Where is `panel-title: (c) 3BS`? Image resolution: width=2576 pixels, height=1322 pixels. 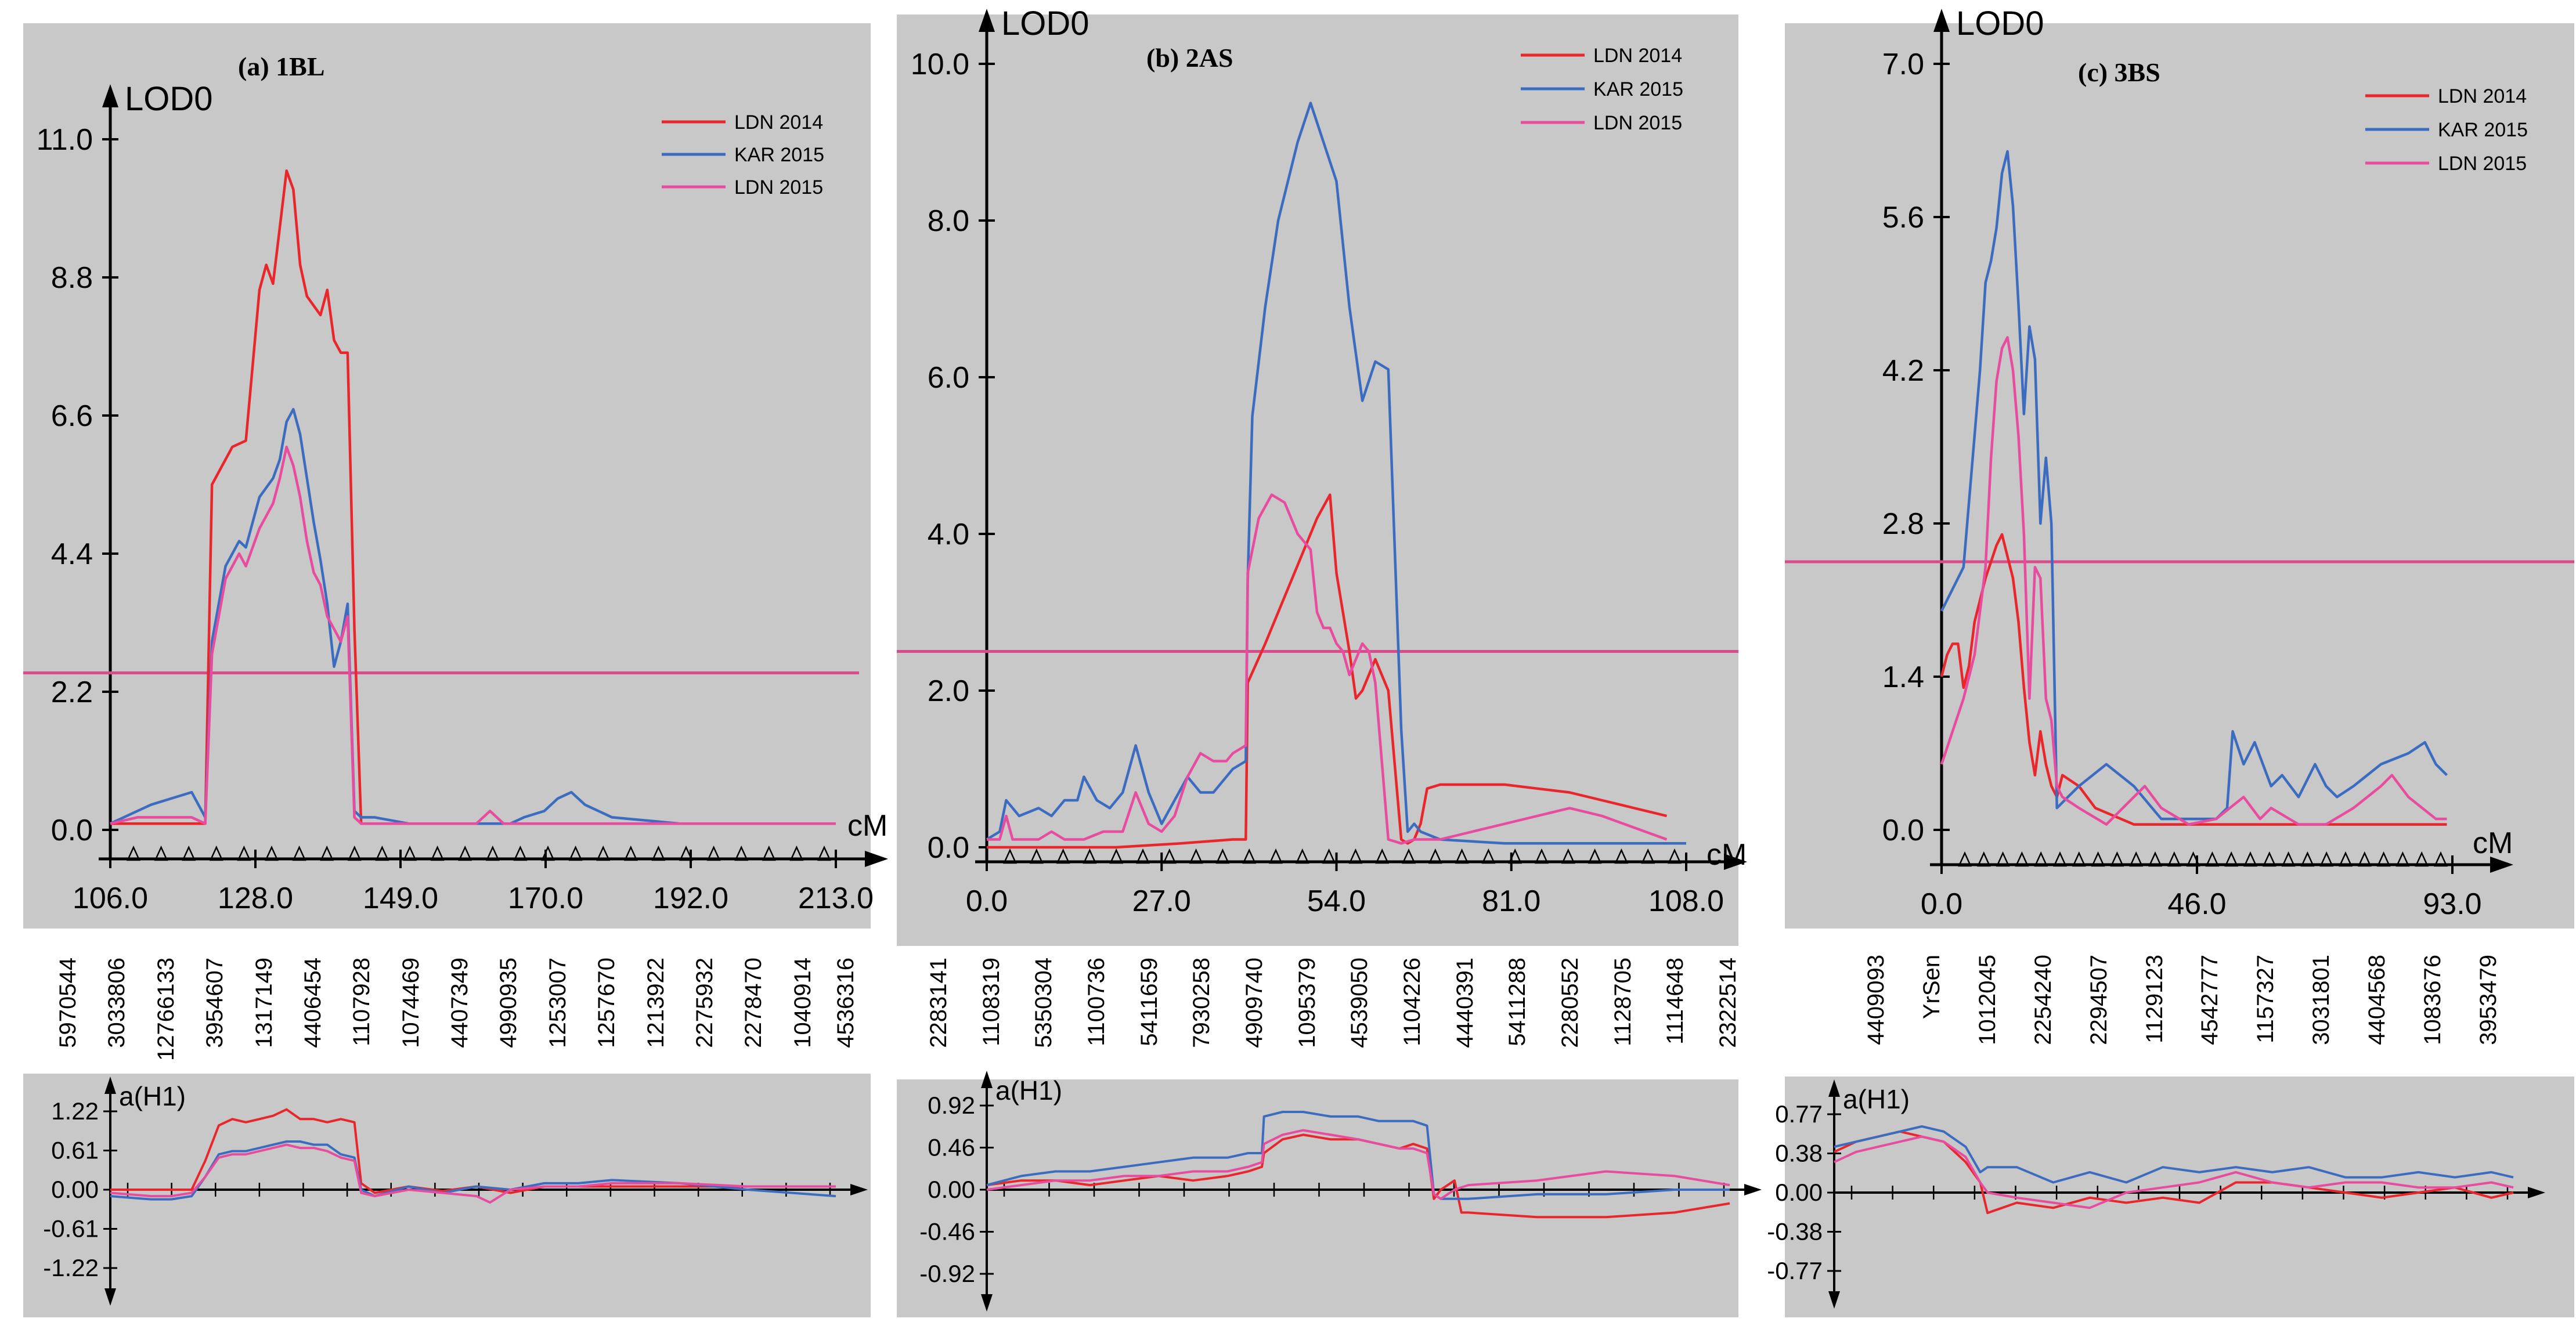
panel-title: (c) 3BS is located at coordinates (2119, 72).